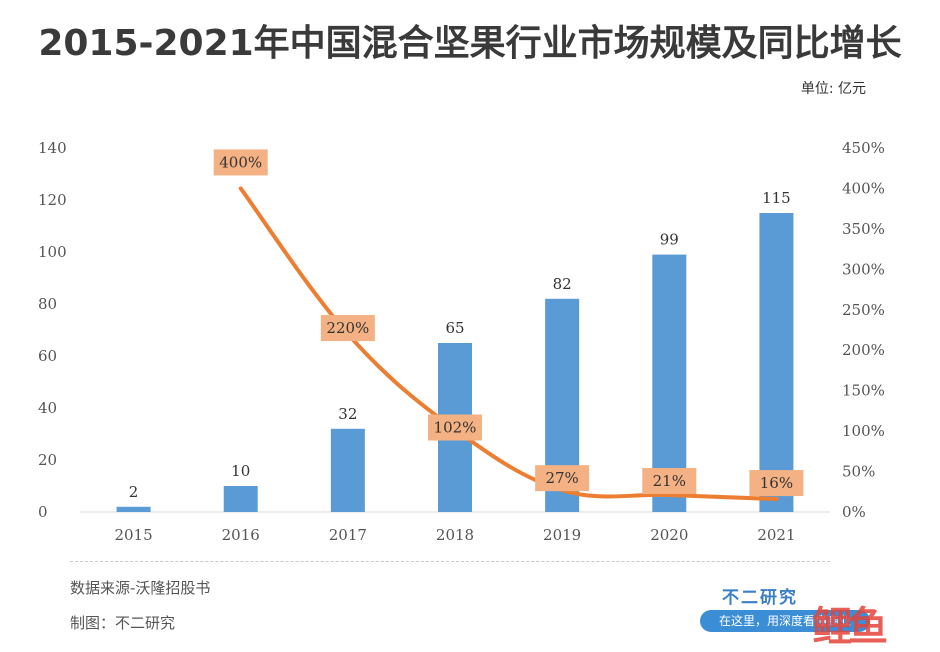 This screenshot has height=652, width=940. Describe the element at coordinates (52, 148) in the screenshot. I see `left-tick-label: 140` at that location.